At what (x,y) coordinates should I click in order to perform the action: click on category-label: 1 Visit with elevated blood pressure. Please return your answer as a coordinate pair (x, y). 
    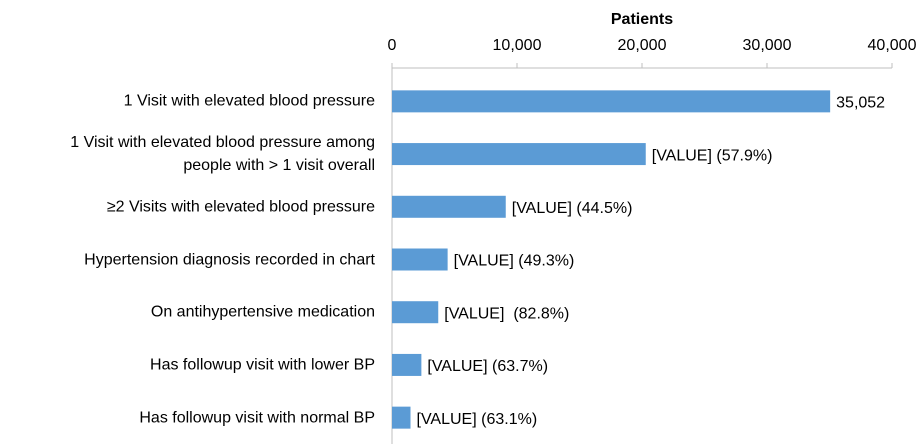
    Looking at the image, I should click on (249, 101).